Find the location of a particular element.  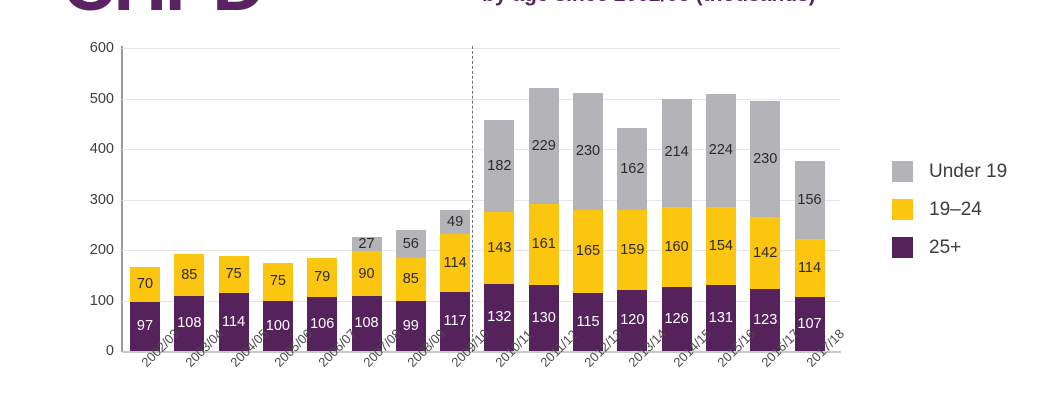

chart-title: by age since 2002/03 (thousands) is located at coordinates (649, 2).